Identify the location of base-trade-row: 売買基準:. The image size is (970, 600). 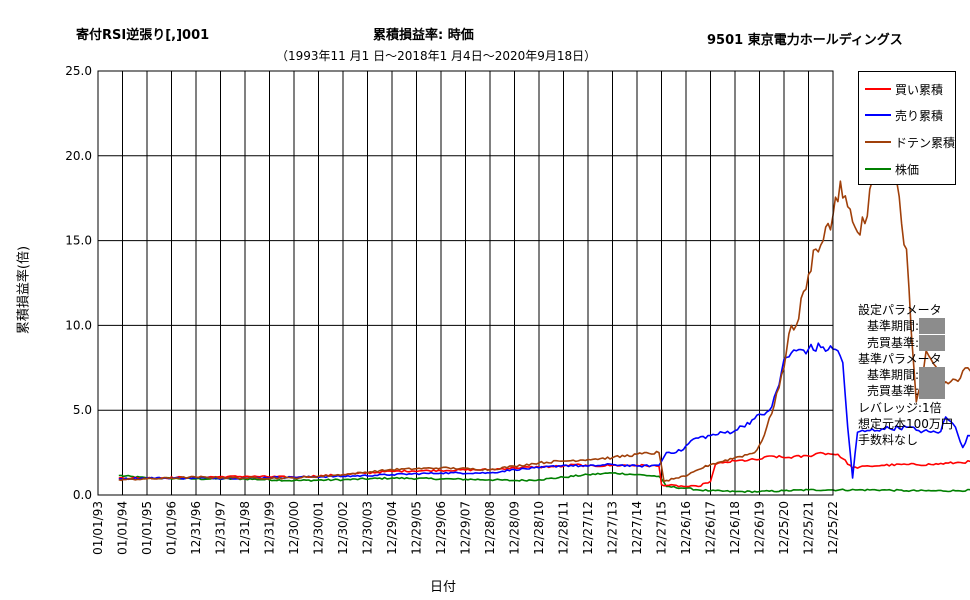
(905, 391).